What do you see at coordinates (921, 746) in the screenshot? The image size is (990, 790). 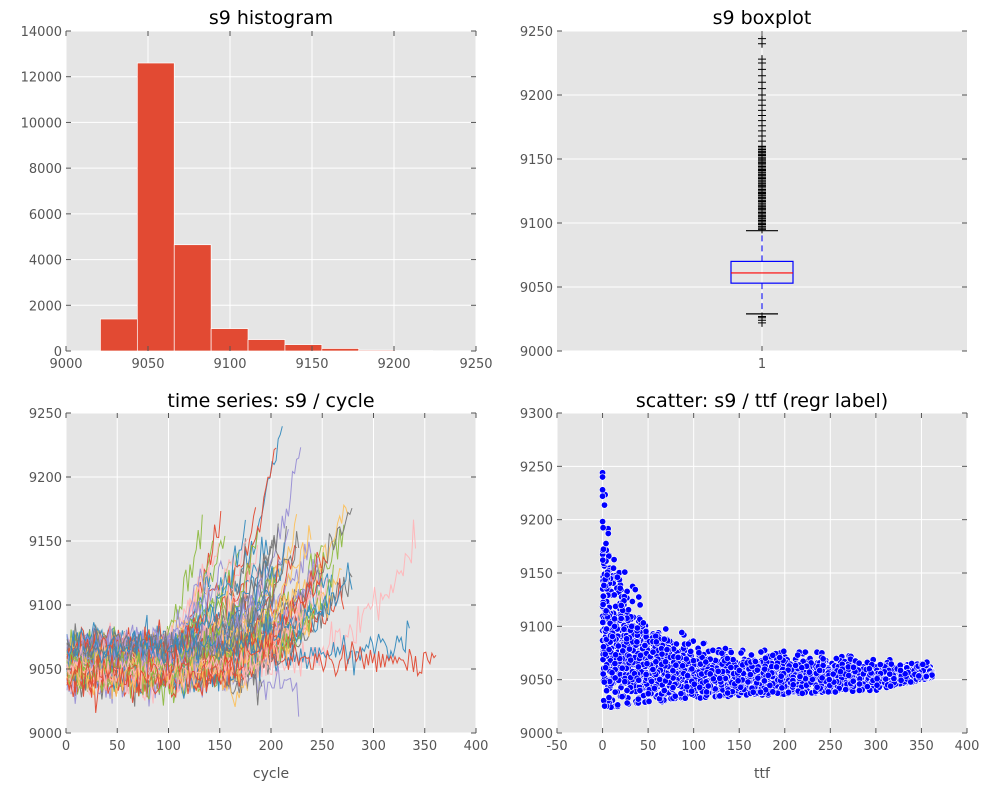 I see `scatter-xtick-label: 350` at bounding box center [921, 746].